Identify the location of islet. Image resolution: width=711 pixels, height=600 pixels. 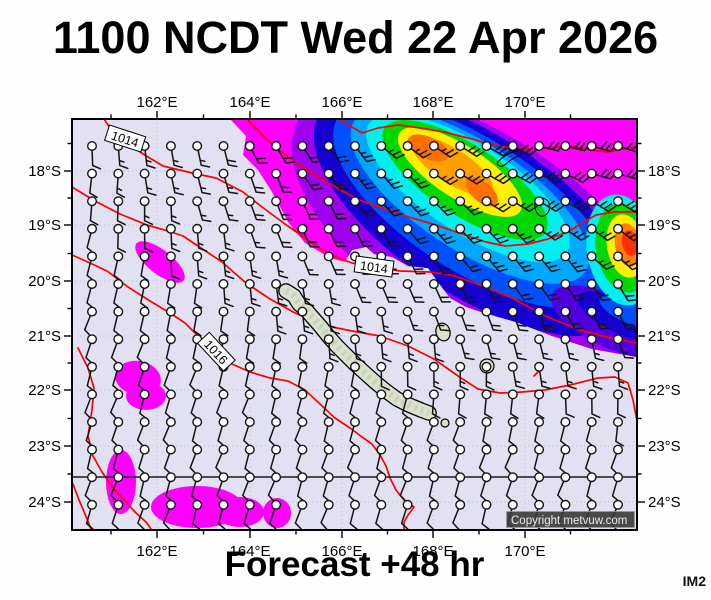
(445, 423).